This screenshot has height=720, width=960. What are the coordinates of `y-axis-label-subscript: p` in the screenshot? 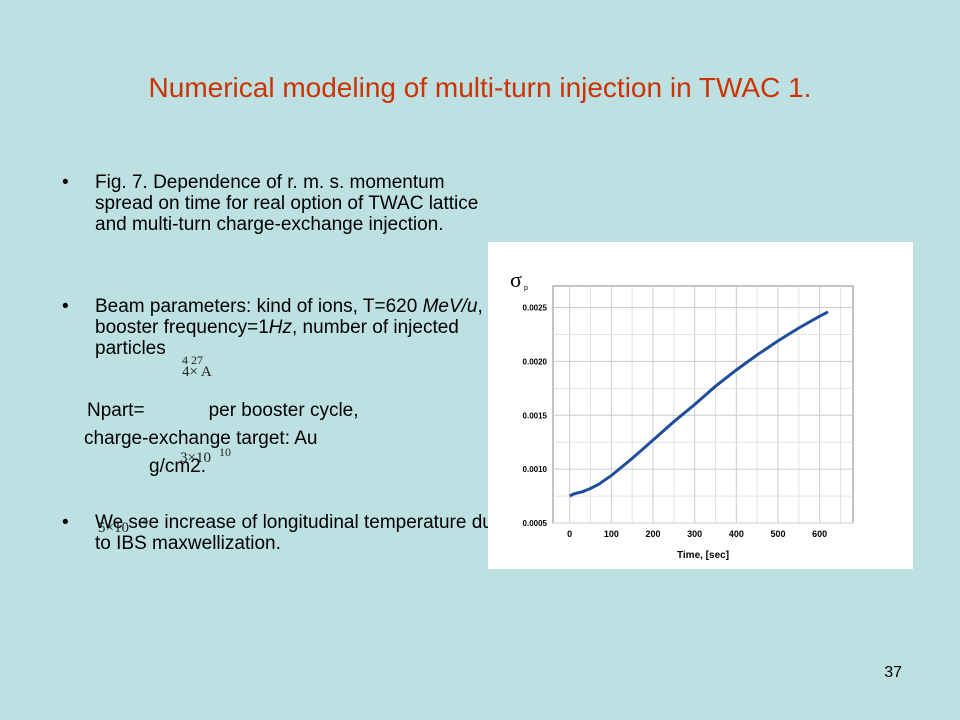 It's located at (526, 288).